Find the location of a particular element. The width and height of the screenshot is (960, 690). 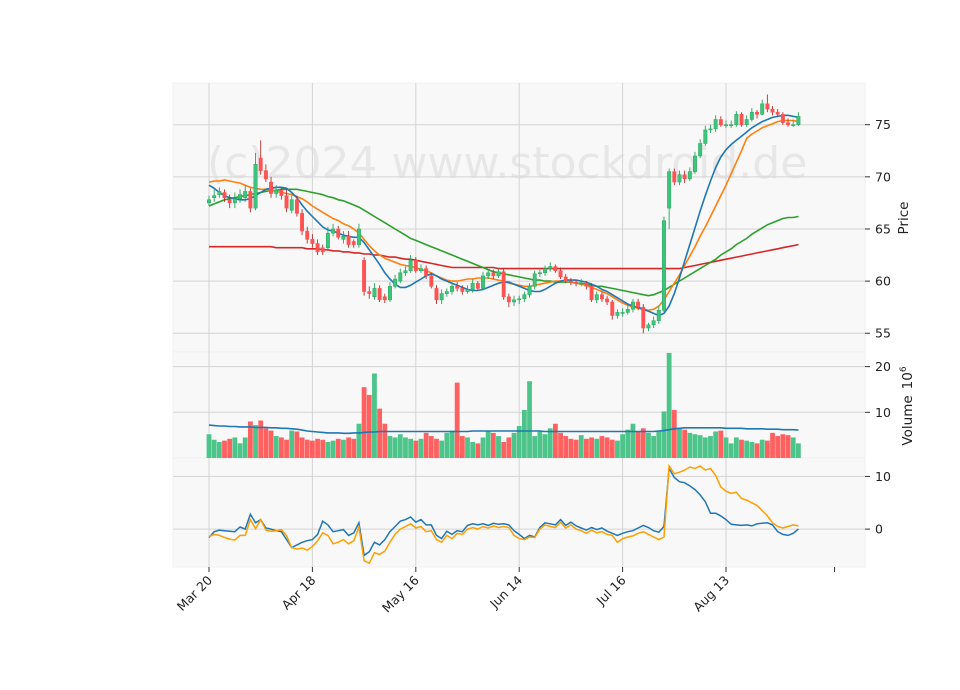

volume-panel is located at coordinates (503, 405).